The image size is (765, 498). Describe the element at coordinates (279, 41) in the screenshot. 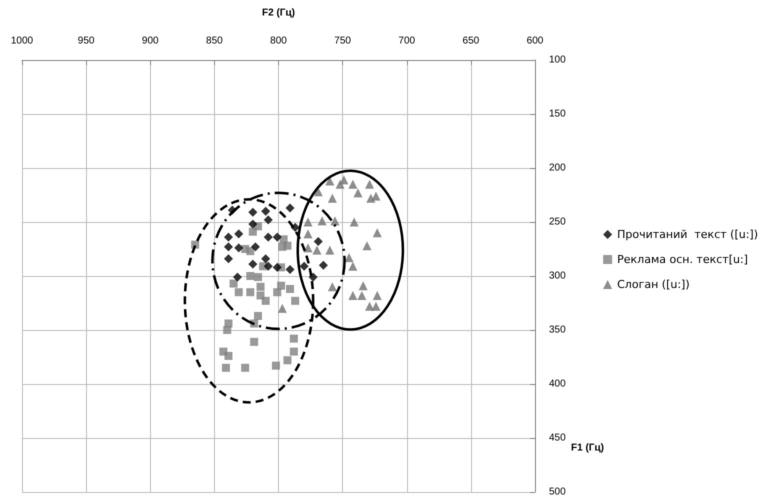

I see `x-tick-label: 800` at that location.